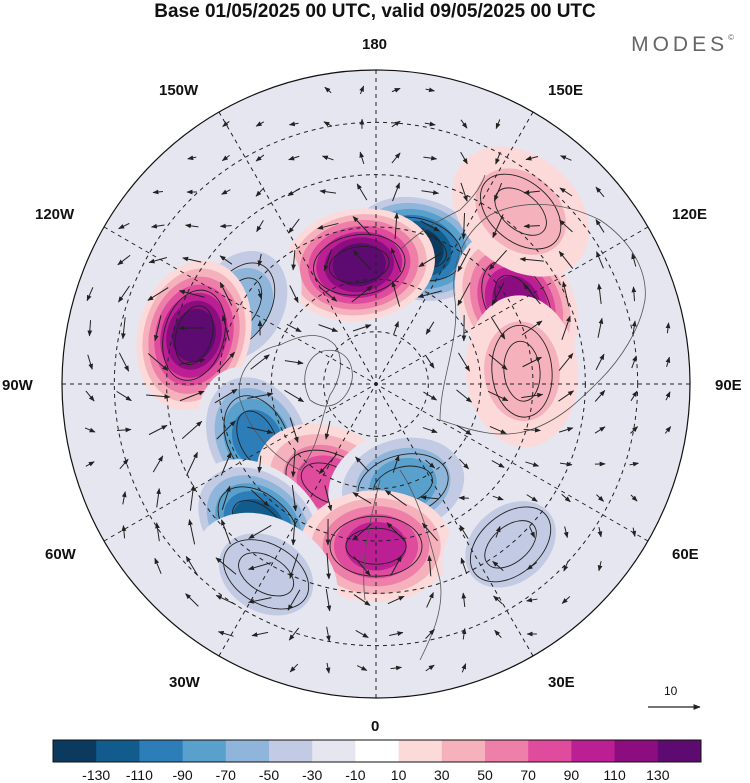 The width and height of the screenshot is (750, 783). Describe the element at coordinates (225, 775) in the screenshot. I see `colorbar-tick-label: -70` at that location.